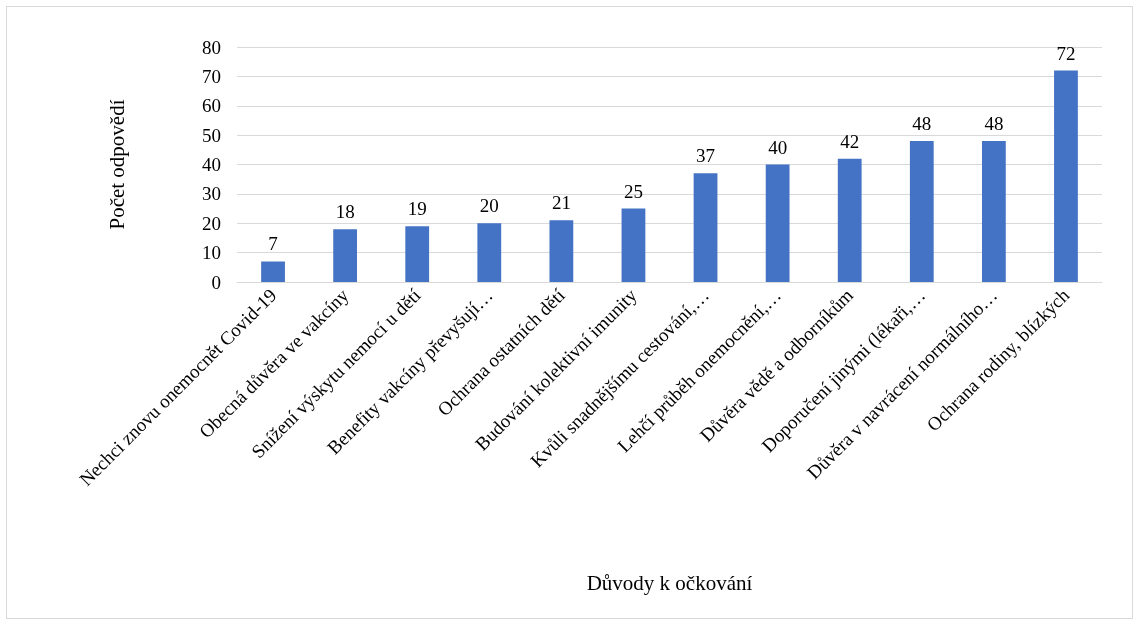  I want to click on x-axis-title: Důvody k očkování, so click(669, 582).